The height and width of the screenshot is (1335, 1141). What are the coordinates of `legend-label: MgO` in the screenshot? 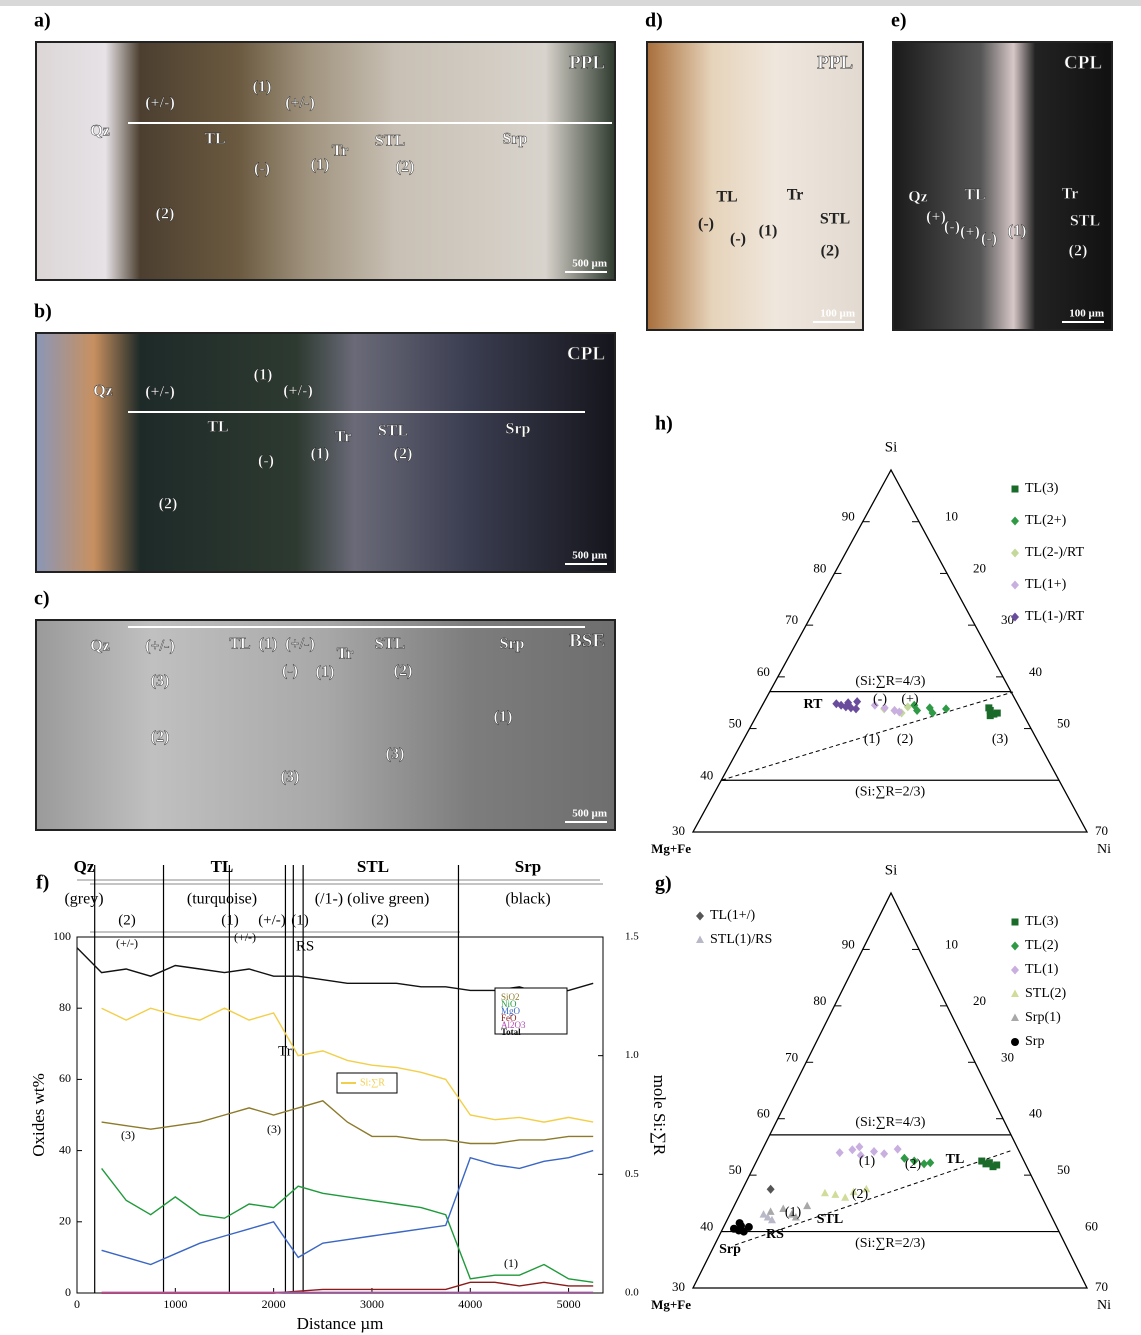 It's located at (511, 1011).